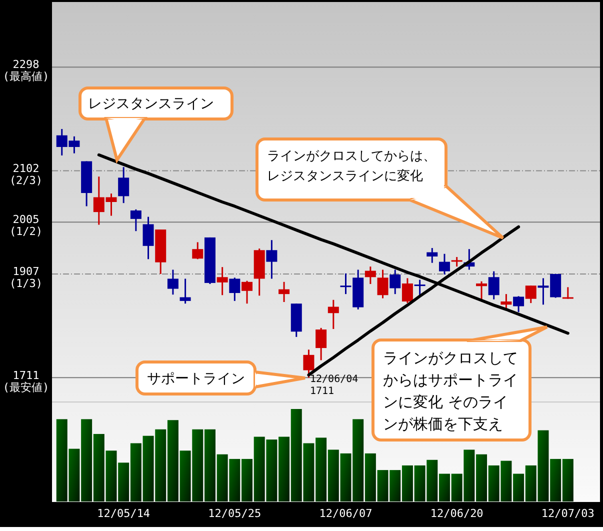  Describe the element at coordinates (26, 225) in the screenshot. I see `y-tick-label: 2005 (1/2)` at that location.